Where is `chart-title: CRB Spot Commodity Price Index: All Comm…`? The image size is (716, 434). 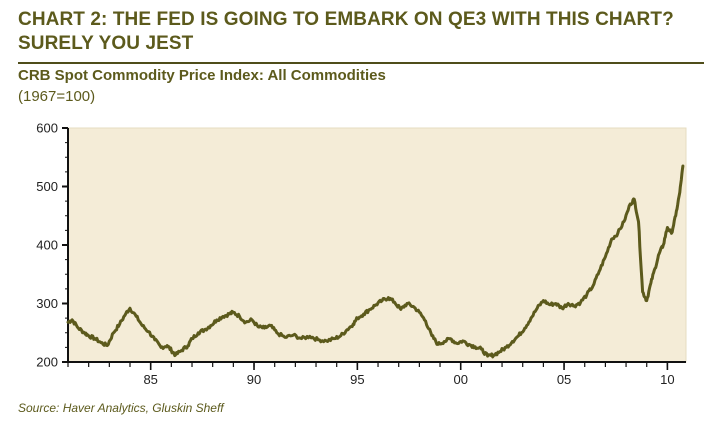
chart-title: CRB Spot Commodity Price Index: All Comm… is located at coordinates (202, 75).